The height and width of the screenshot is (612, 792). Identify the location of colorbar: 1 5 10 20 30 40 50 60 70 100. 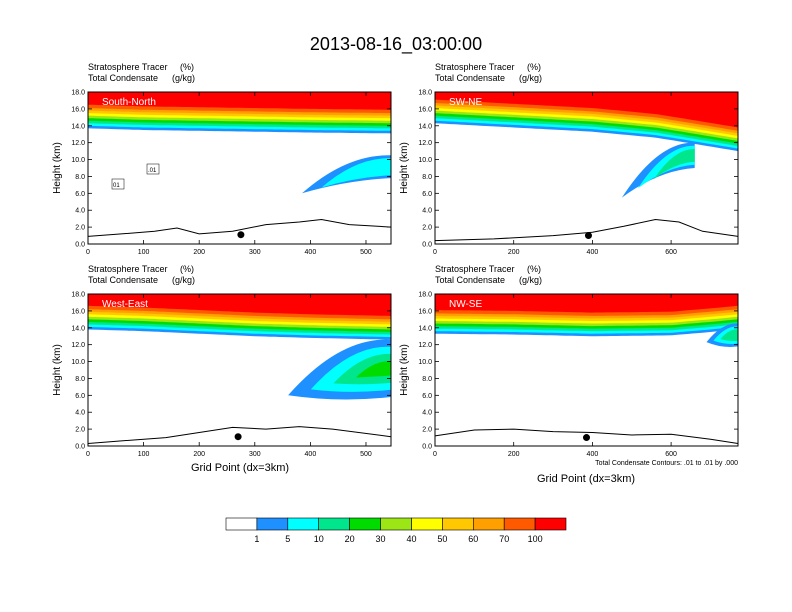
(396, 530).